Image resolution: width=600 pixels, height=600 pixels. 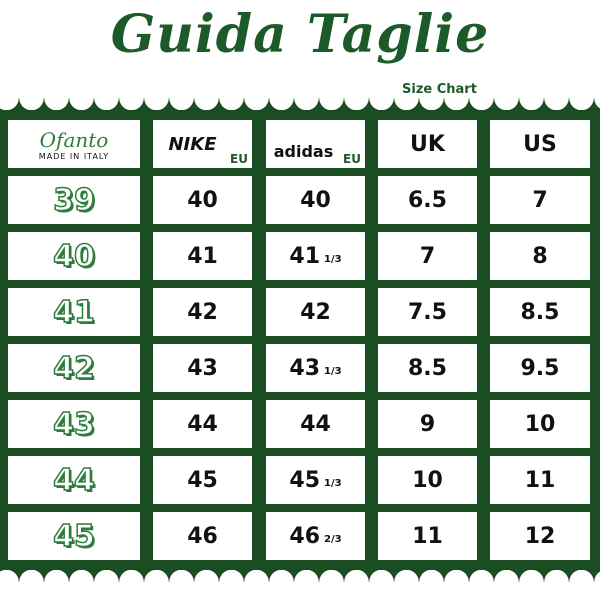 What do you see at coordinates (427, 144) in the screenshot?
I see `header-uk: UK` at bounding box center [427, 144].